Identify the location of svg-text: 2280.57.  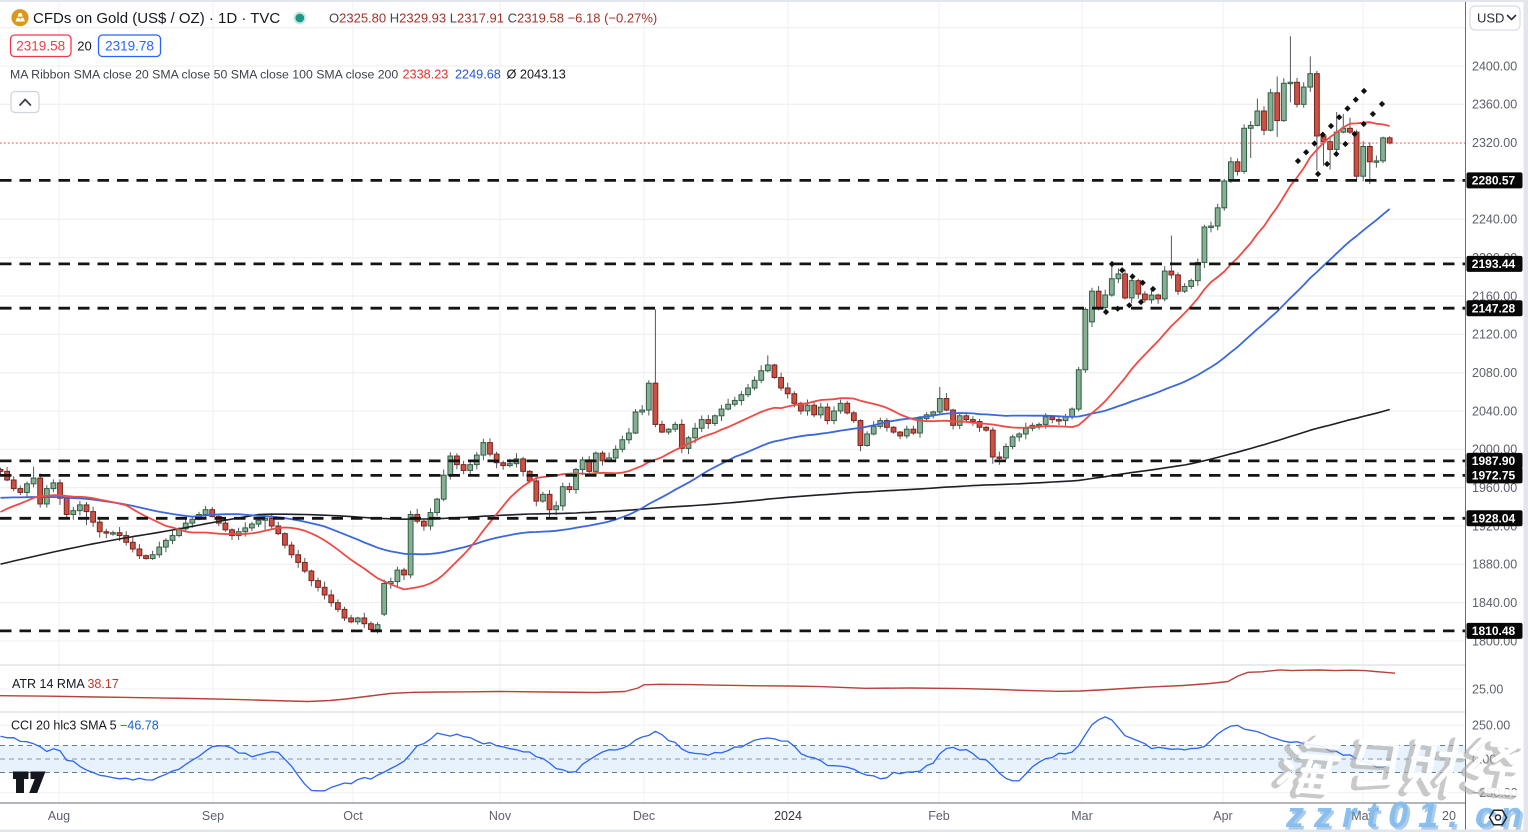
(1494, 181).